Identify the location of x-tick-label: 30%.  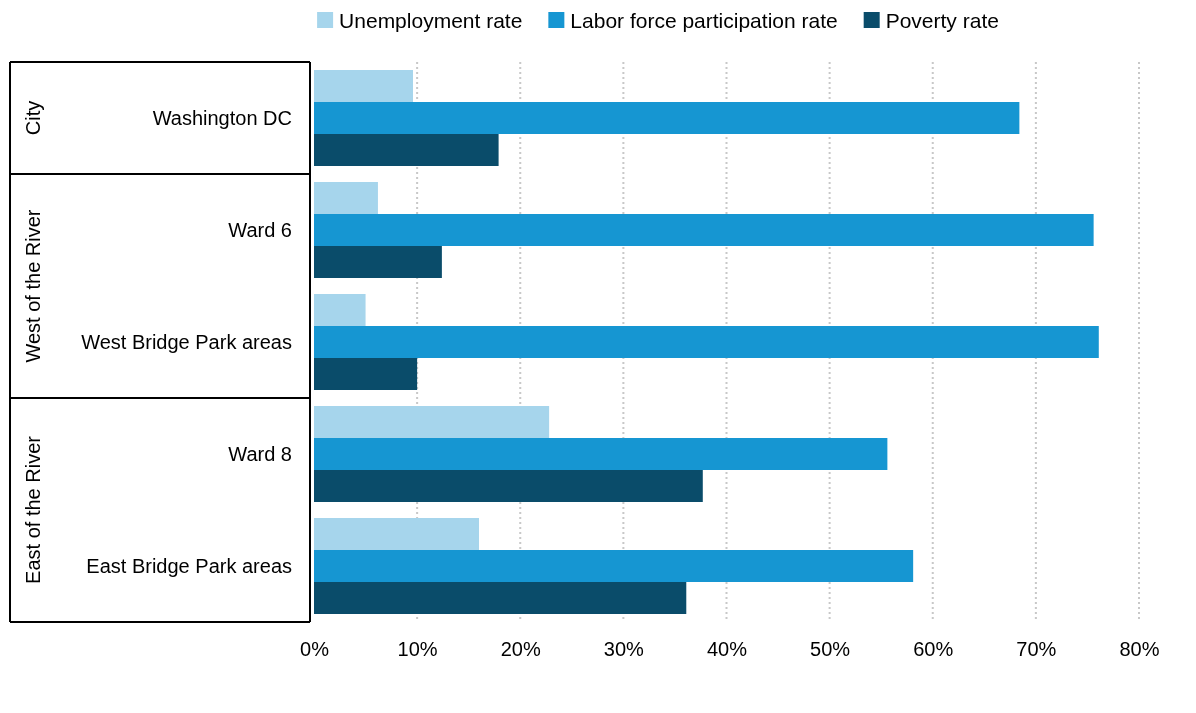
(624, 649).